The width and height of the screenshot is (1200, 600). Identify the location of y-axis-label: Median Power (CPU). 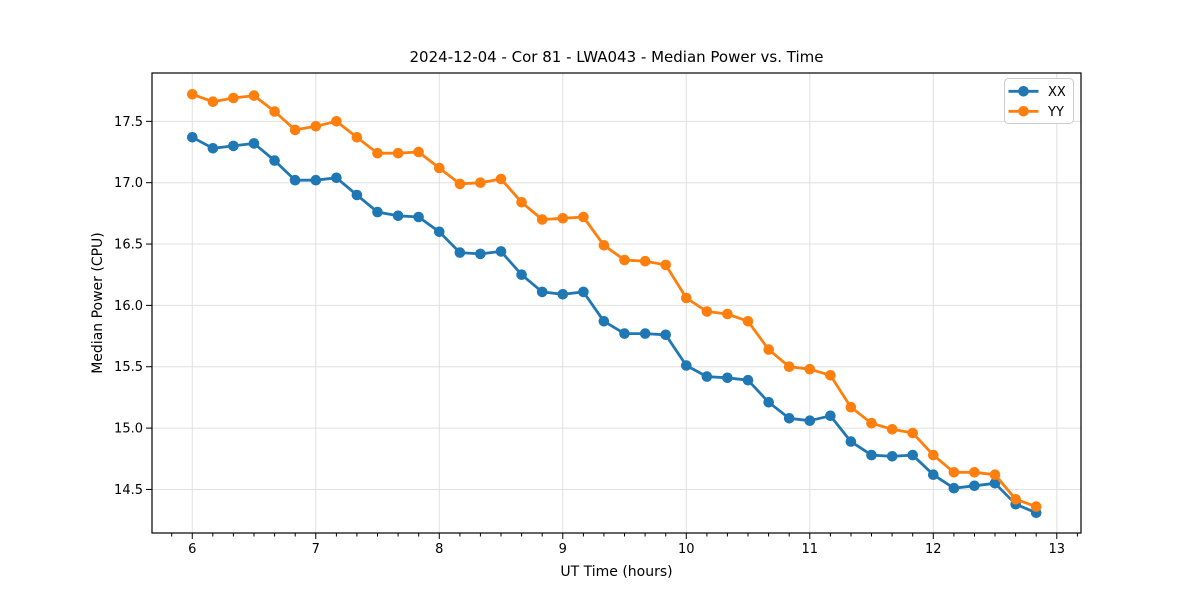
(98, 303).